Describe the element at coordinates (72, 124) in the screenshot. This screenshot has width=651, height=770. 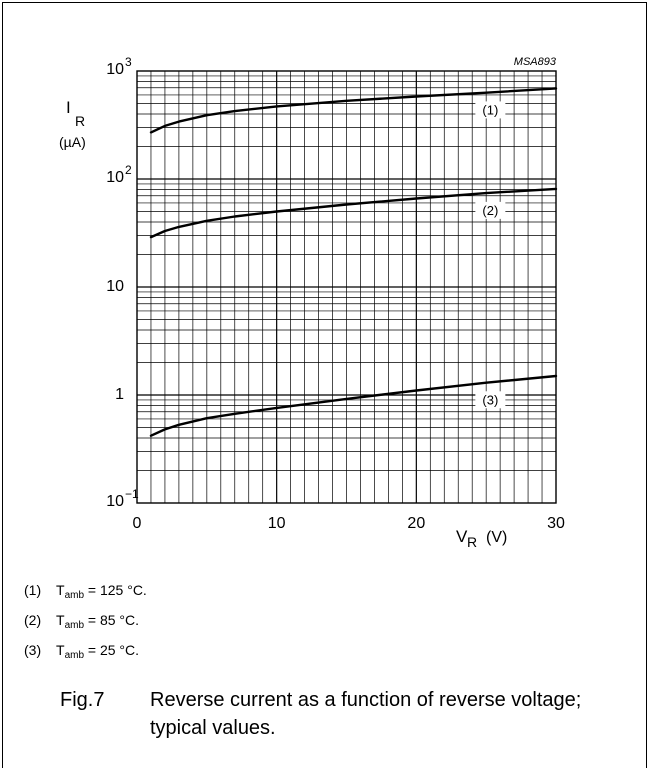
I see `y-axis-label: I R (µA)` at that location.